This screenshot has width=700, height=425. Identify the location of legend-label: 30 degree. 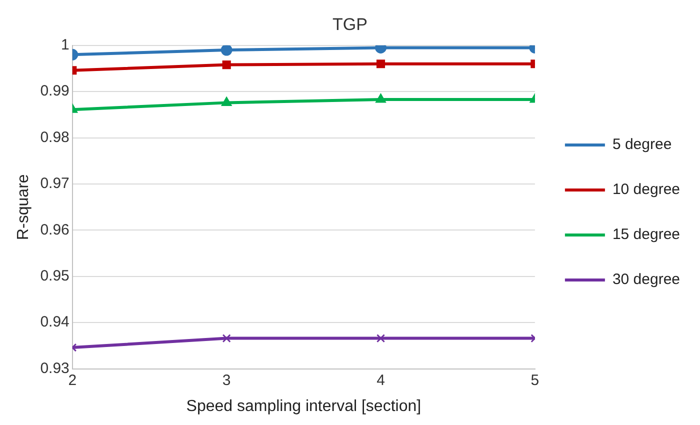
(646, 279).